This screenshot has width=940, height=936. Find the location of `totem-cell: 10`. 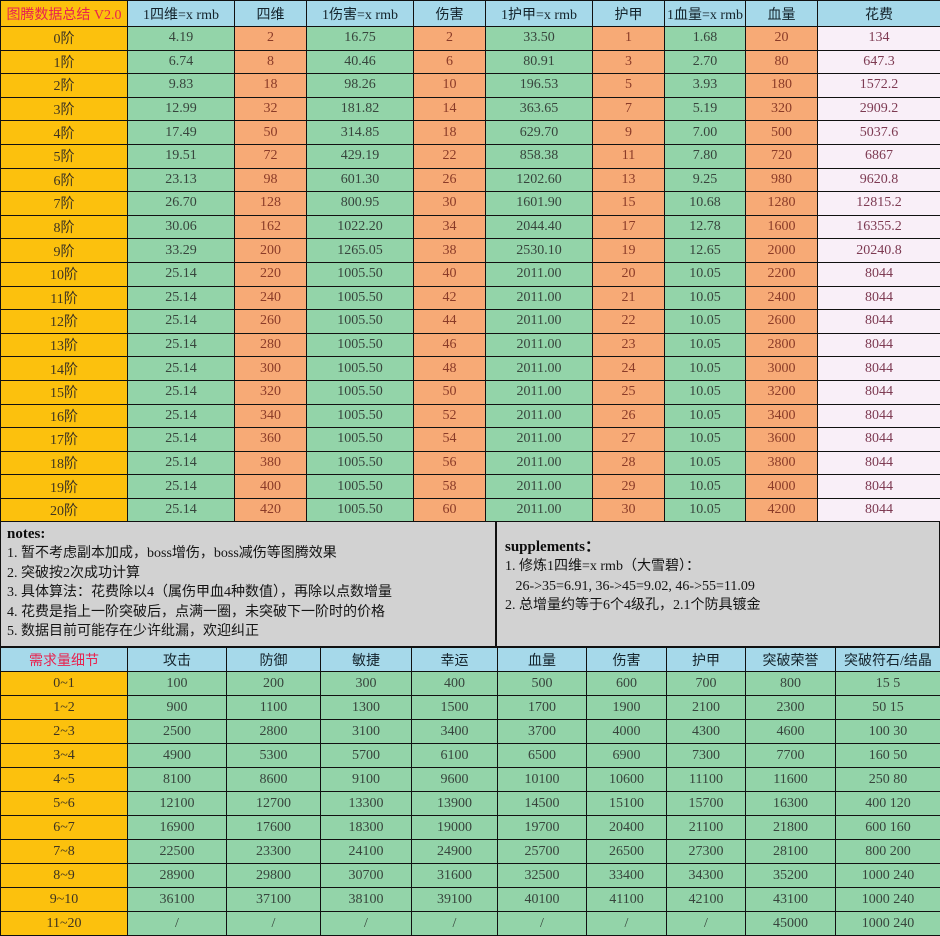

totem-cell: 10 is located at coordinates (449, 85).